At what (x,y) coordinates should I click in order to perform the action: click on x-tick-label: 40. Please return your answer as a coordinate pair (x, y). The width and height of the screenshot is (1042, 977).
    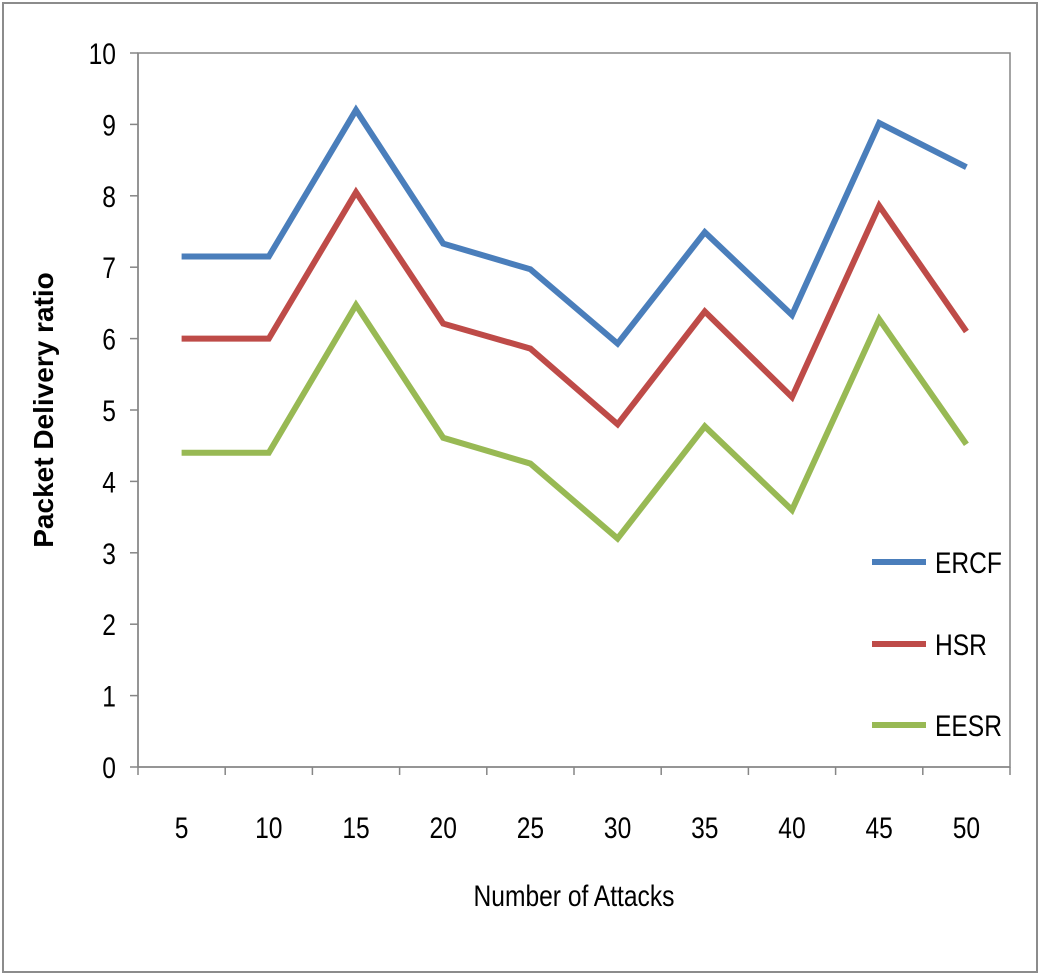
    Looking at the image, I should click on (791, 828).